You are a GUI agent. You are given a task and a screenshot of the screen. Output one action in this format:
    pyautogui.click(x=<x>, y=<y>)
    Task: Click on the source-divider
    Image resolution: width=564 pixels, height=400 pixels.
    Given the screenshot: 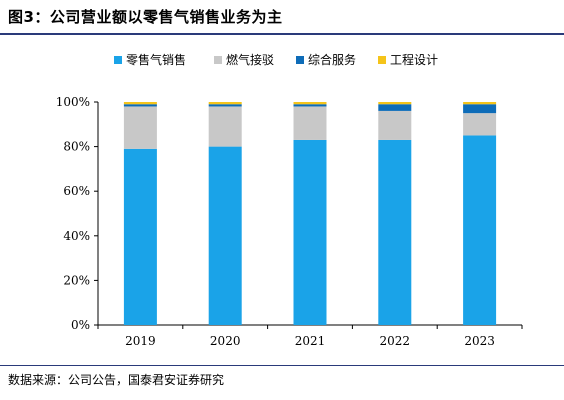 What is the action you would take?
    pyautogui.click(x=282, y=365)
    